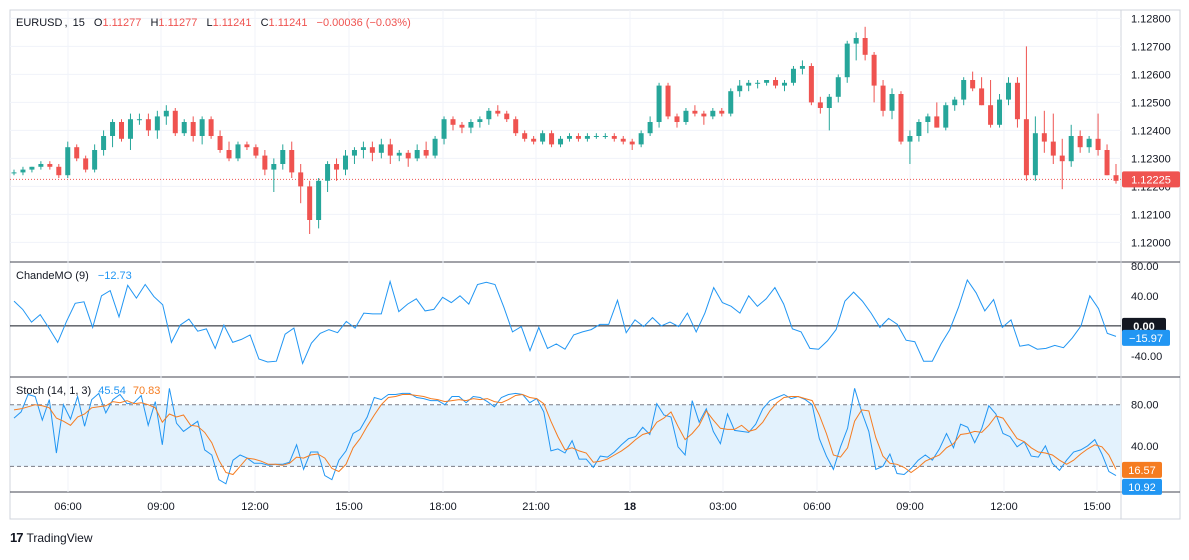  I want to click on cmo-line, so click(565, 322).